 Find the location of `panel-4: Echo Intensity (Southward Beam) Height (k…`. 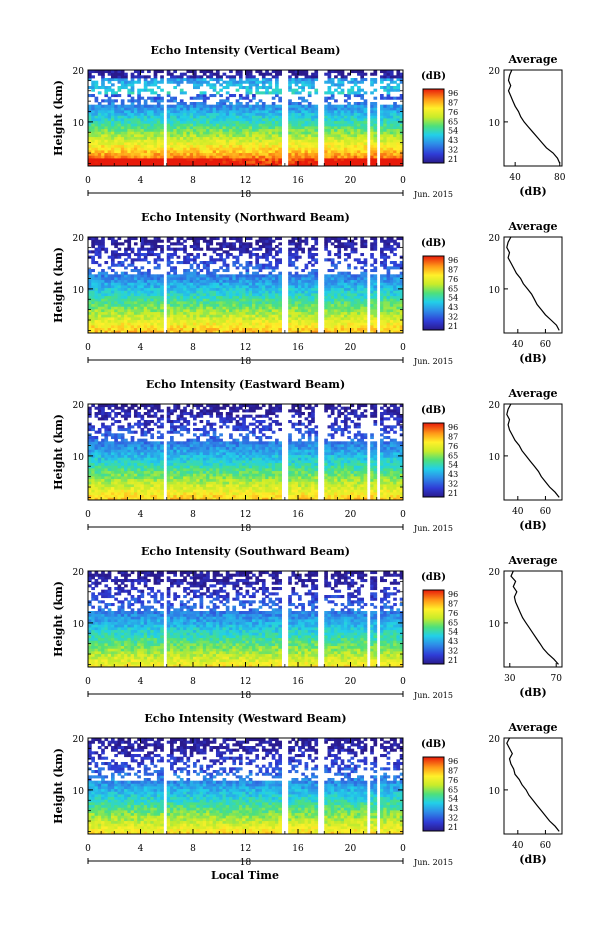

panel-4: Echo Intensity (Southward Beam) Height (k… is located at coordinates (307, 623).